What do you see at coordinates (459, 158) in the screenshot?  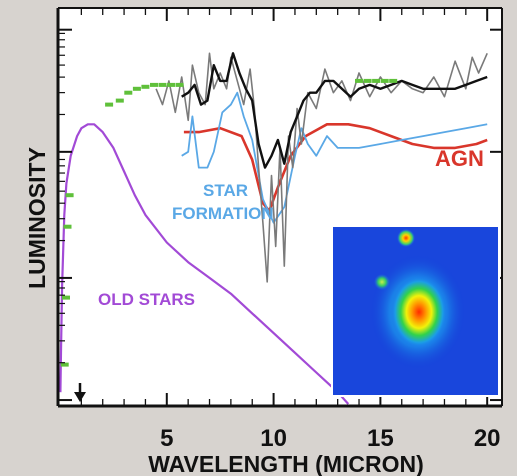 I see `agn-label: AGN` at bounding box center [459, 158].